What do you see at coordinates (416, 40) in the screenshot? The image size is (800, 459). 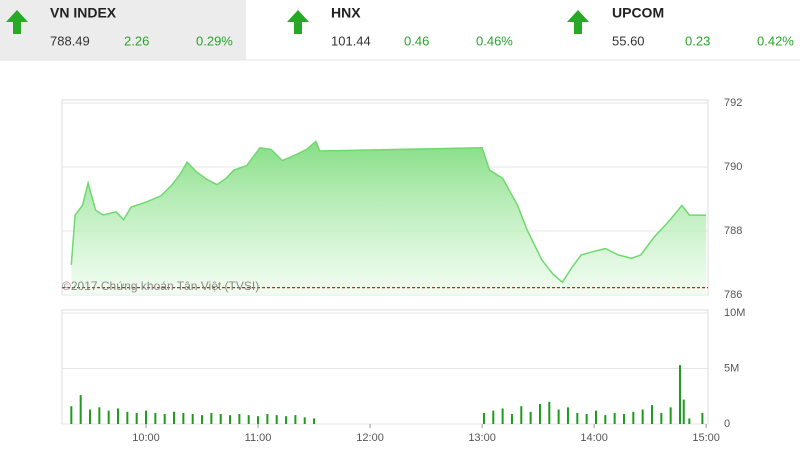 I see `index-change: 0.46` at bounding box center [416, 40].